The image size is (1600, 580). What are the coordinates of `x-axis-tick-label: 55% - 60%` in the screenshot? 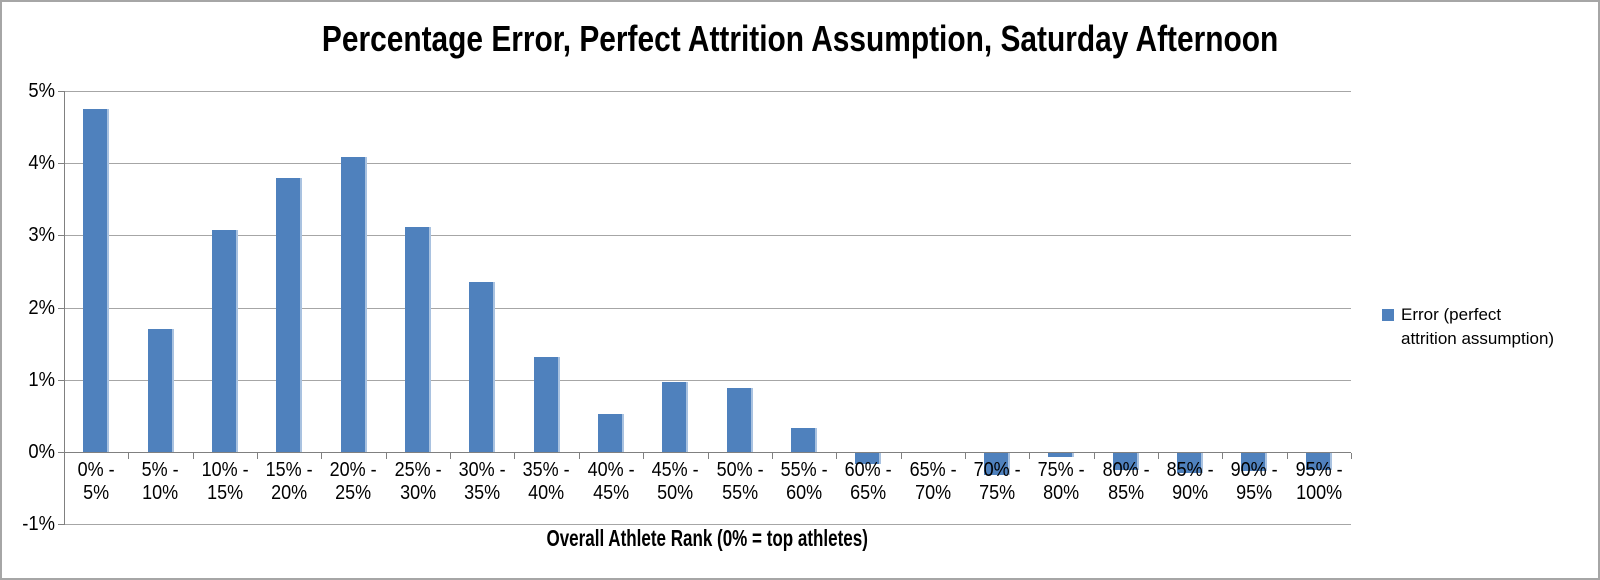 It's located at (804, 481).